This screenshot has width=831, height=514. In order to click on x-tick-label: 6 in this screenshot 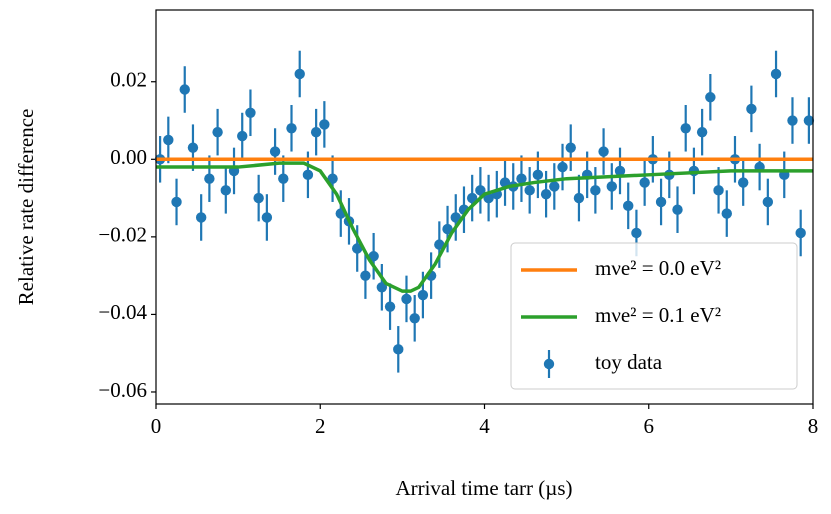, I will do `click(649, 426)`.